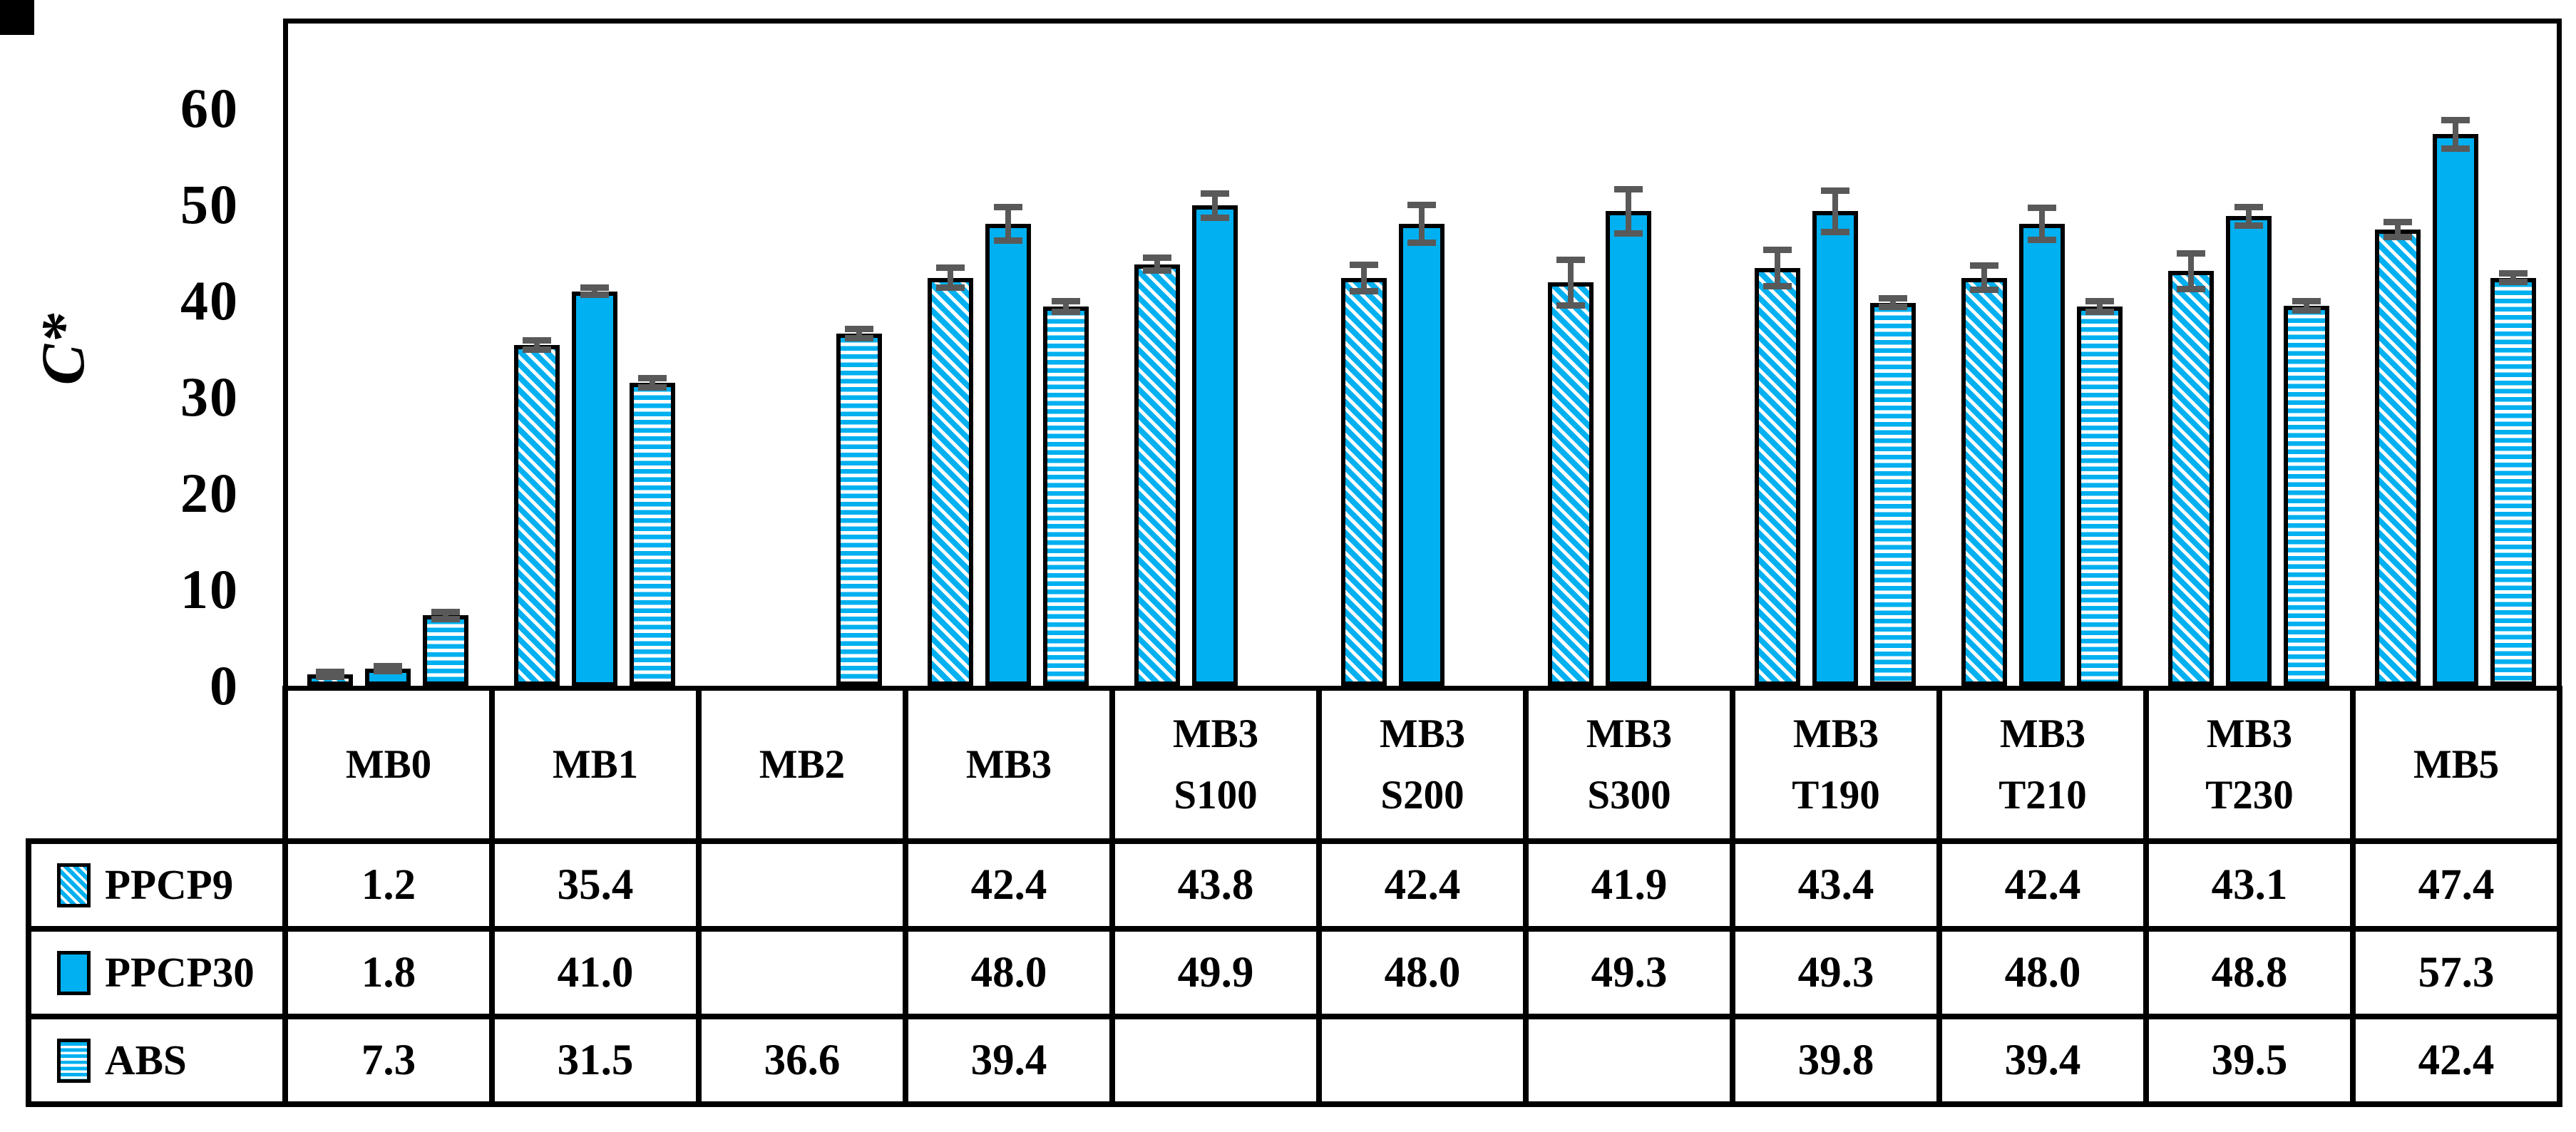 This screenshot has height=1132, width=2576. Describe the element at coordinates (1216, 795) in the screenshot. I see `column-header-line: S100` at that location.